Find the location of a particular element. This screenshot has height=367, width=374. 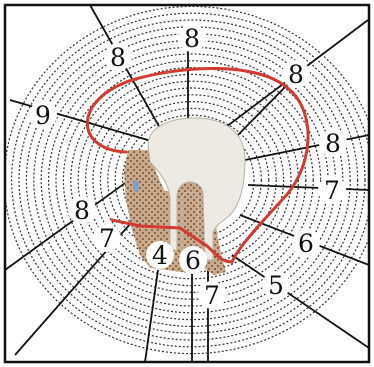

label-right-lower-text: 6 is located at coordinates (306, 243).